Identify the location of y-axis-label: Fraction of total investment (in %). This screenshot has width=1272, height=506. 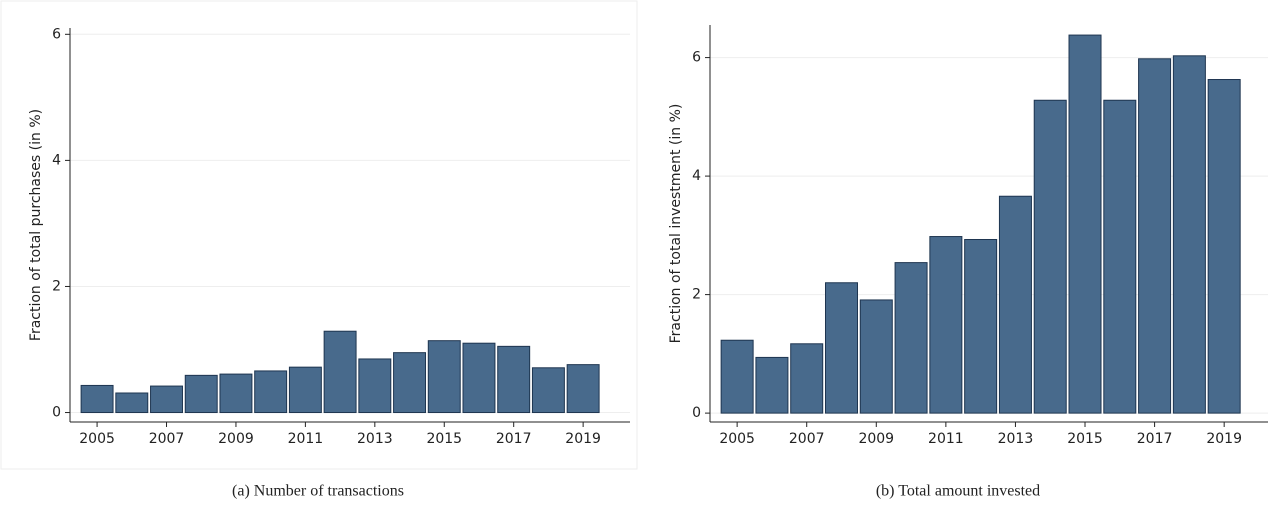
(676, 224).